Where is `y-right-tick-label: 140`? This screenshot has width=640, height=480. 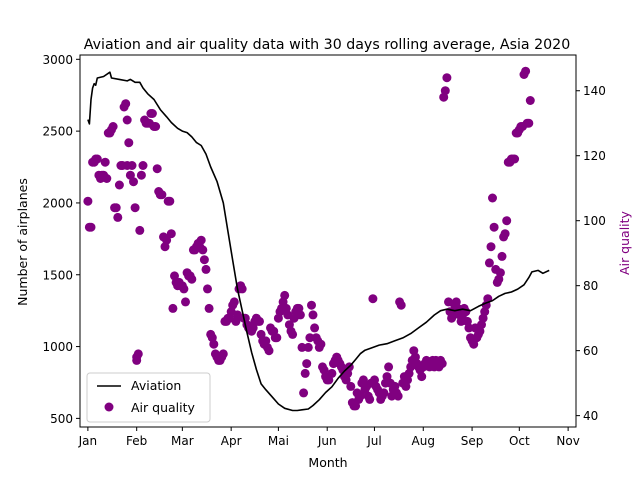
y-right-tick-label: 140 is located at coordinates (594, 91).